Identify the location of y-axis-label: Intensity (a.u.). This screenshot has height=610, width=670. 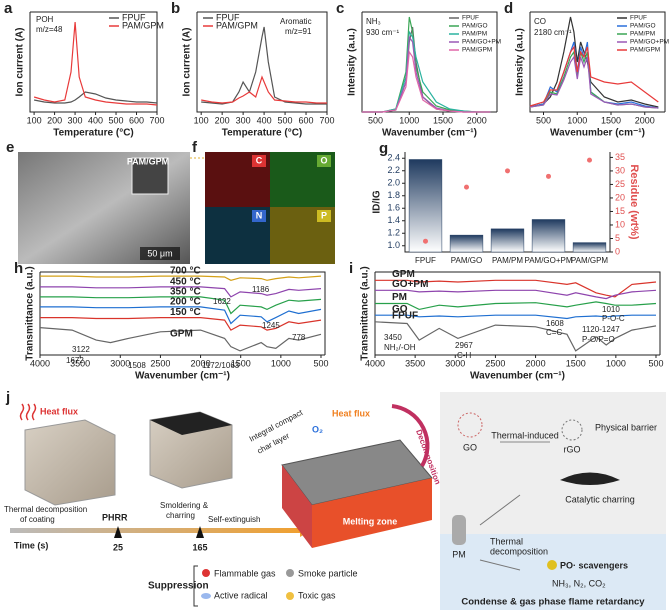
(520, 62).